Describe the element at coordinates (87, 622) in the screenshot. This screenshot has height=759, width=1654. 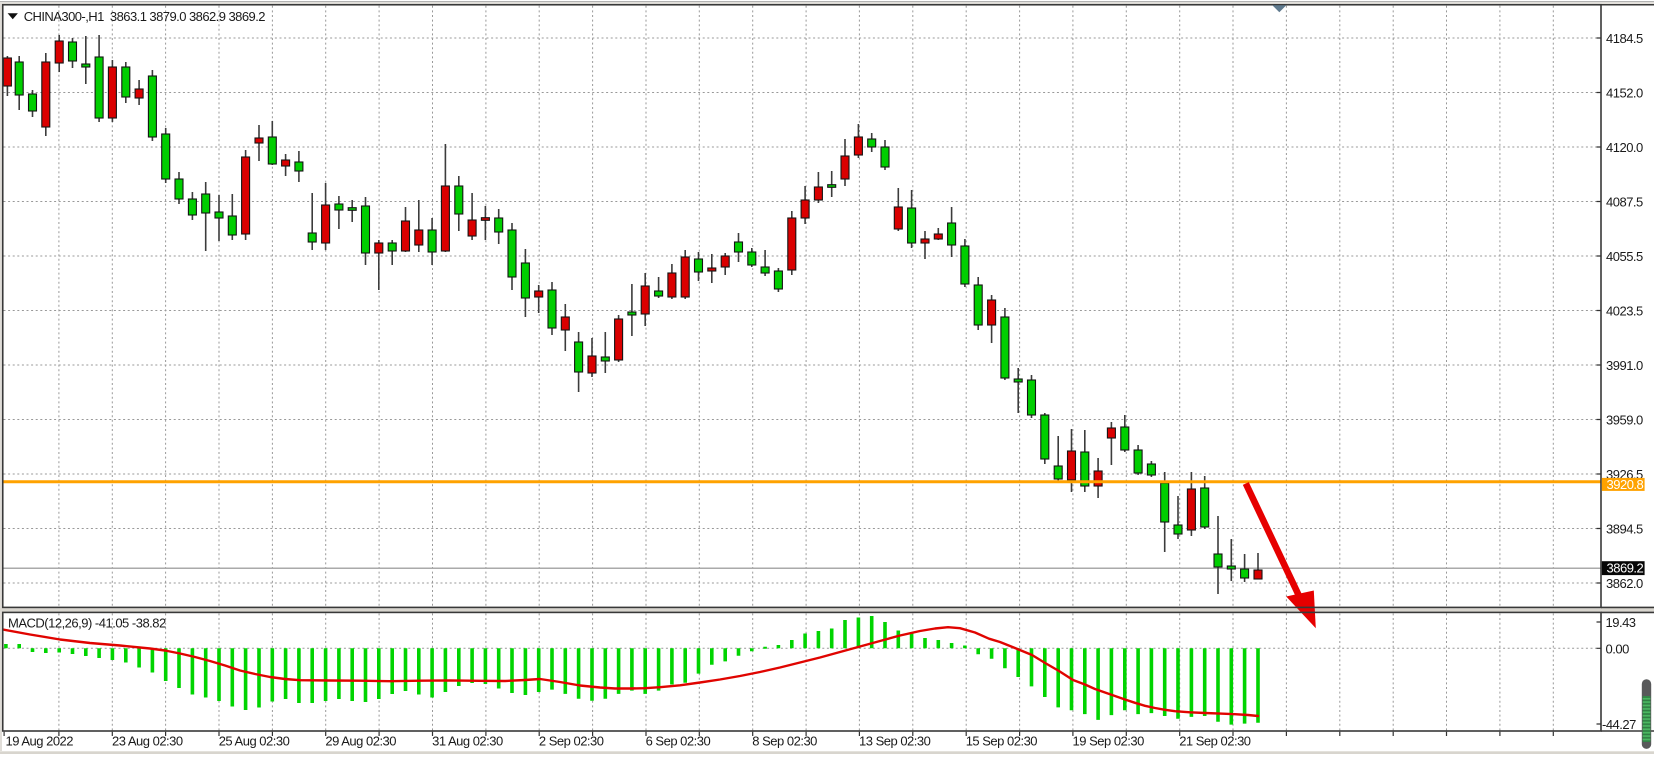
I see `svg-text: MACD(12,26,9) -41.05 -38.82` at that location.